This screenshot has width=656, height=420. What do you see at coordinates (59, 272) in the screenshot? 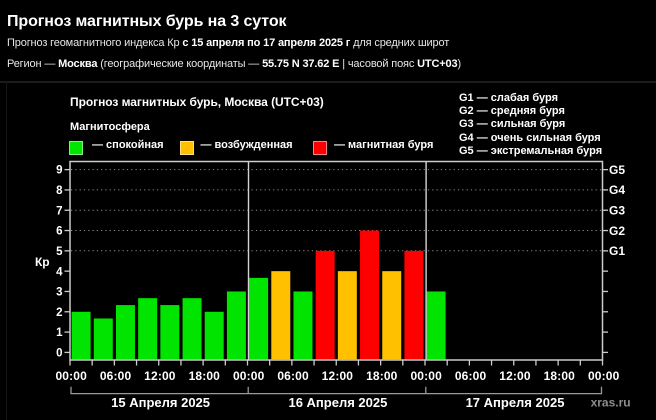
I see `svg-text: 4` at bounding box center [59, 272].